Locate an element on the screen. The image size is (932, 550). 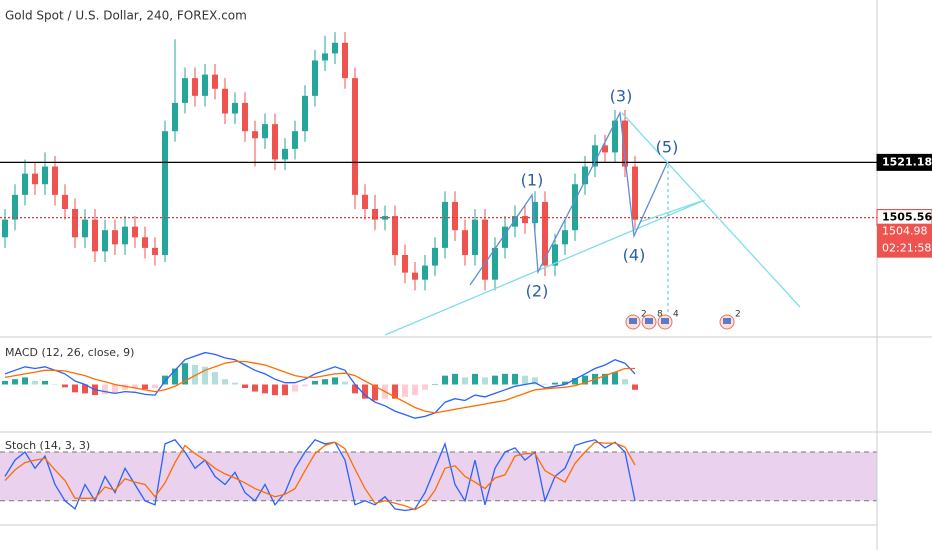
macd-title: MACD (12, 26, close, 9) is located at coordinates (69, 352).